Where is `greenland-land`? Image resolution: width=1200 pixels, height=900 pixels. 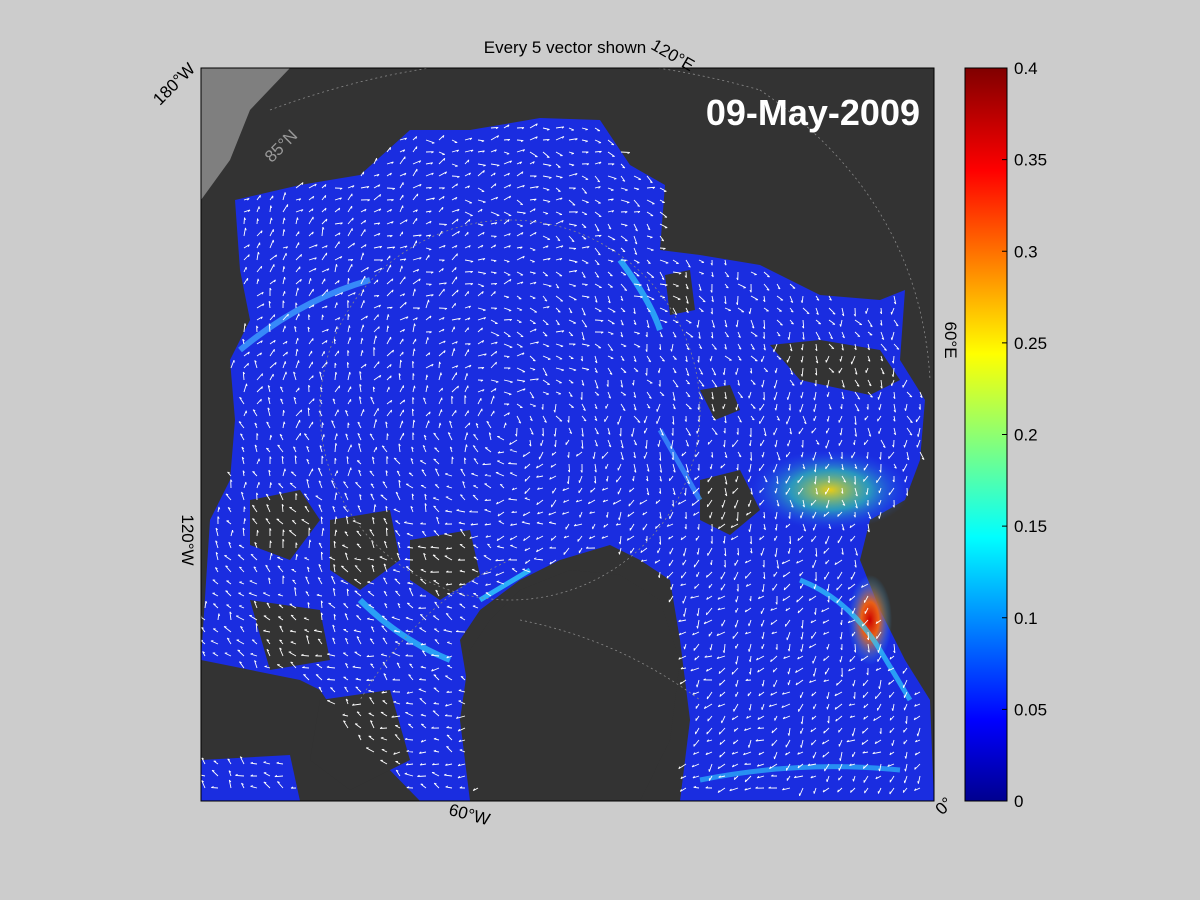
greenland-land is located at coordinates (570, 685).